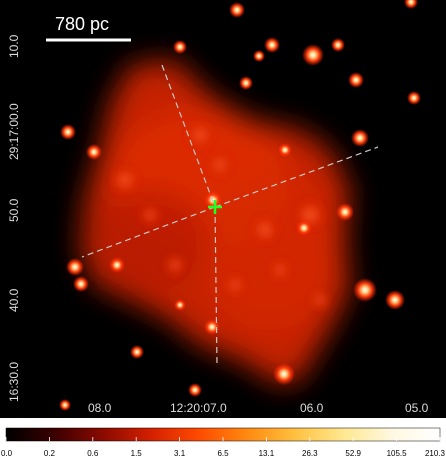 The width and height of the screenshot is (446, 460). Describe the element at coordinates (93, 453) in the screenshot. I see `colorbar-tick-label: 0.6` at that location.